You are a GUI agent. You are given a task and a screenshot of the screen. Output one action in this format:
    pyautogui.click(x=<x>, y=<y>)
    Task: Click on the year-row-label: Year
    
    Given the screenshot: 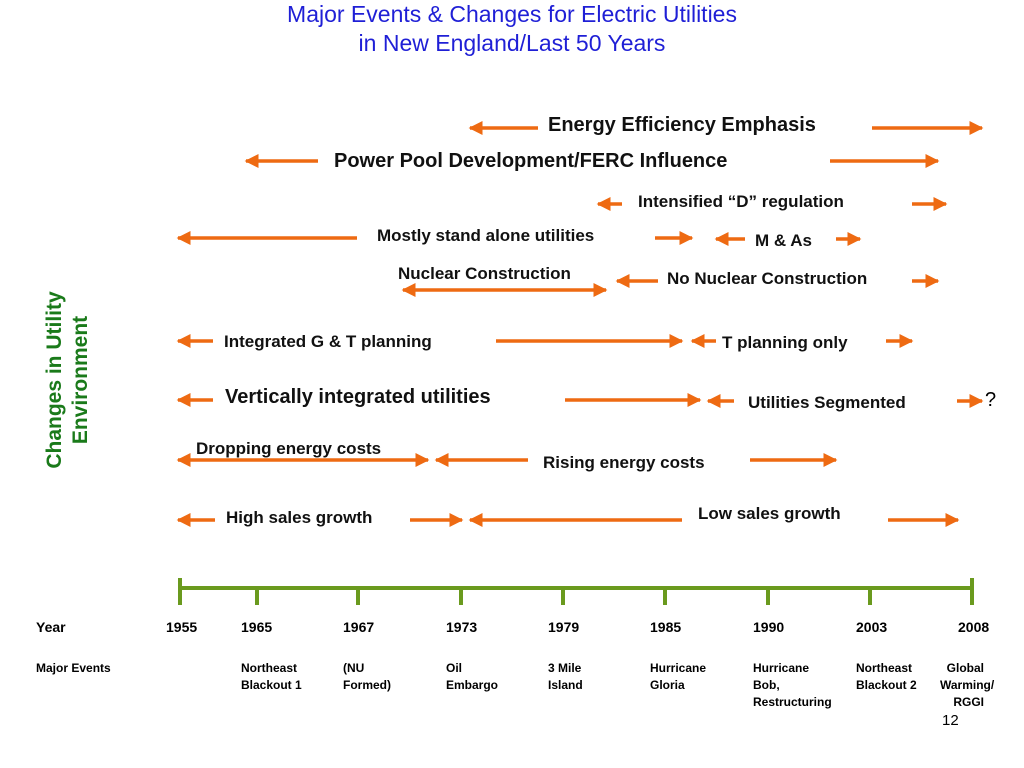 What is the action you would take?
    pyautogui.click(x=51, y=627)
    